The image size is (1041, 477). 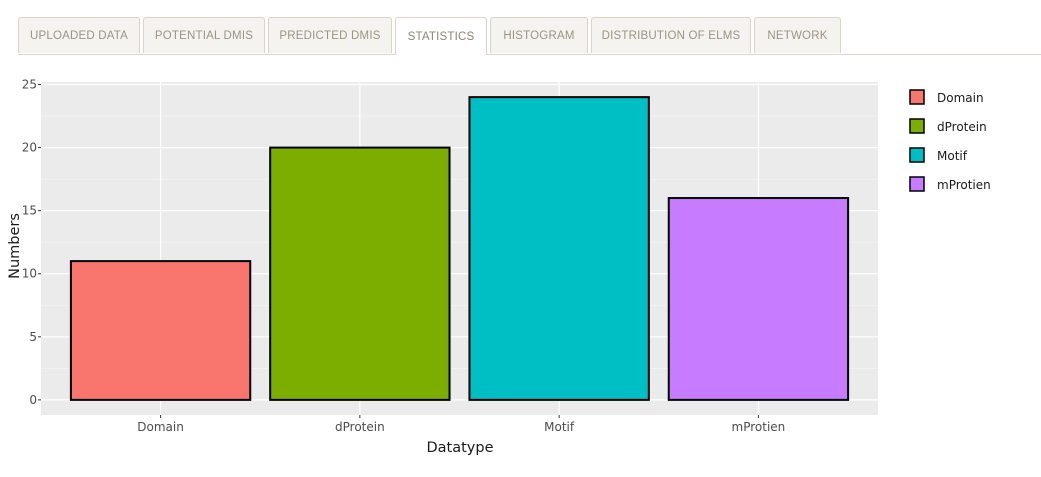 What do you see at coordinates (33, 400) in the screenshot?
I see `y-tick-label: 0` at bounding box center [33, 400].